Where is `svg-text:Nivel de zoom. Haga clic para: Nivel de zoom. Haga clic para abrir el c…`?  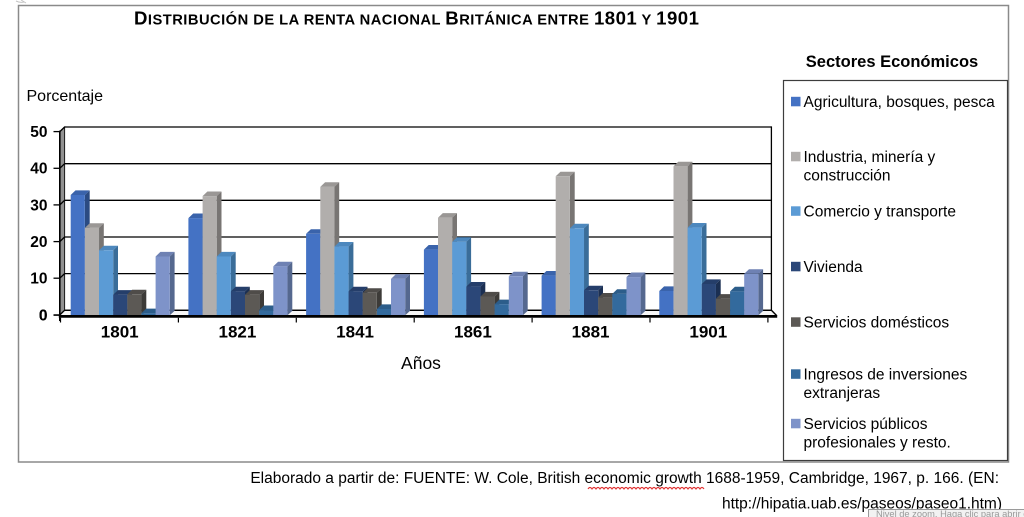 svg-text:Nivel de zoom. Haga clic para: Nivel de zoom. Haga clic para abrir el c… is located at coordinates (950, 513).